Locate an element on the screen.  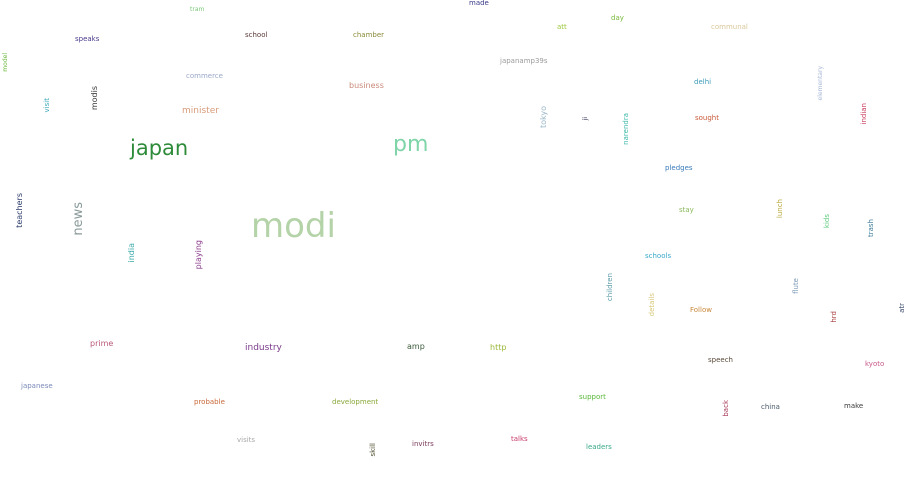
word-industry: industry is located at coordinates (263, 348).